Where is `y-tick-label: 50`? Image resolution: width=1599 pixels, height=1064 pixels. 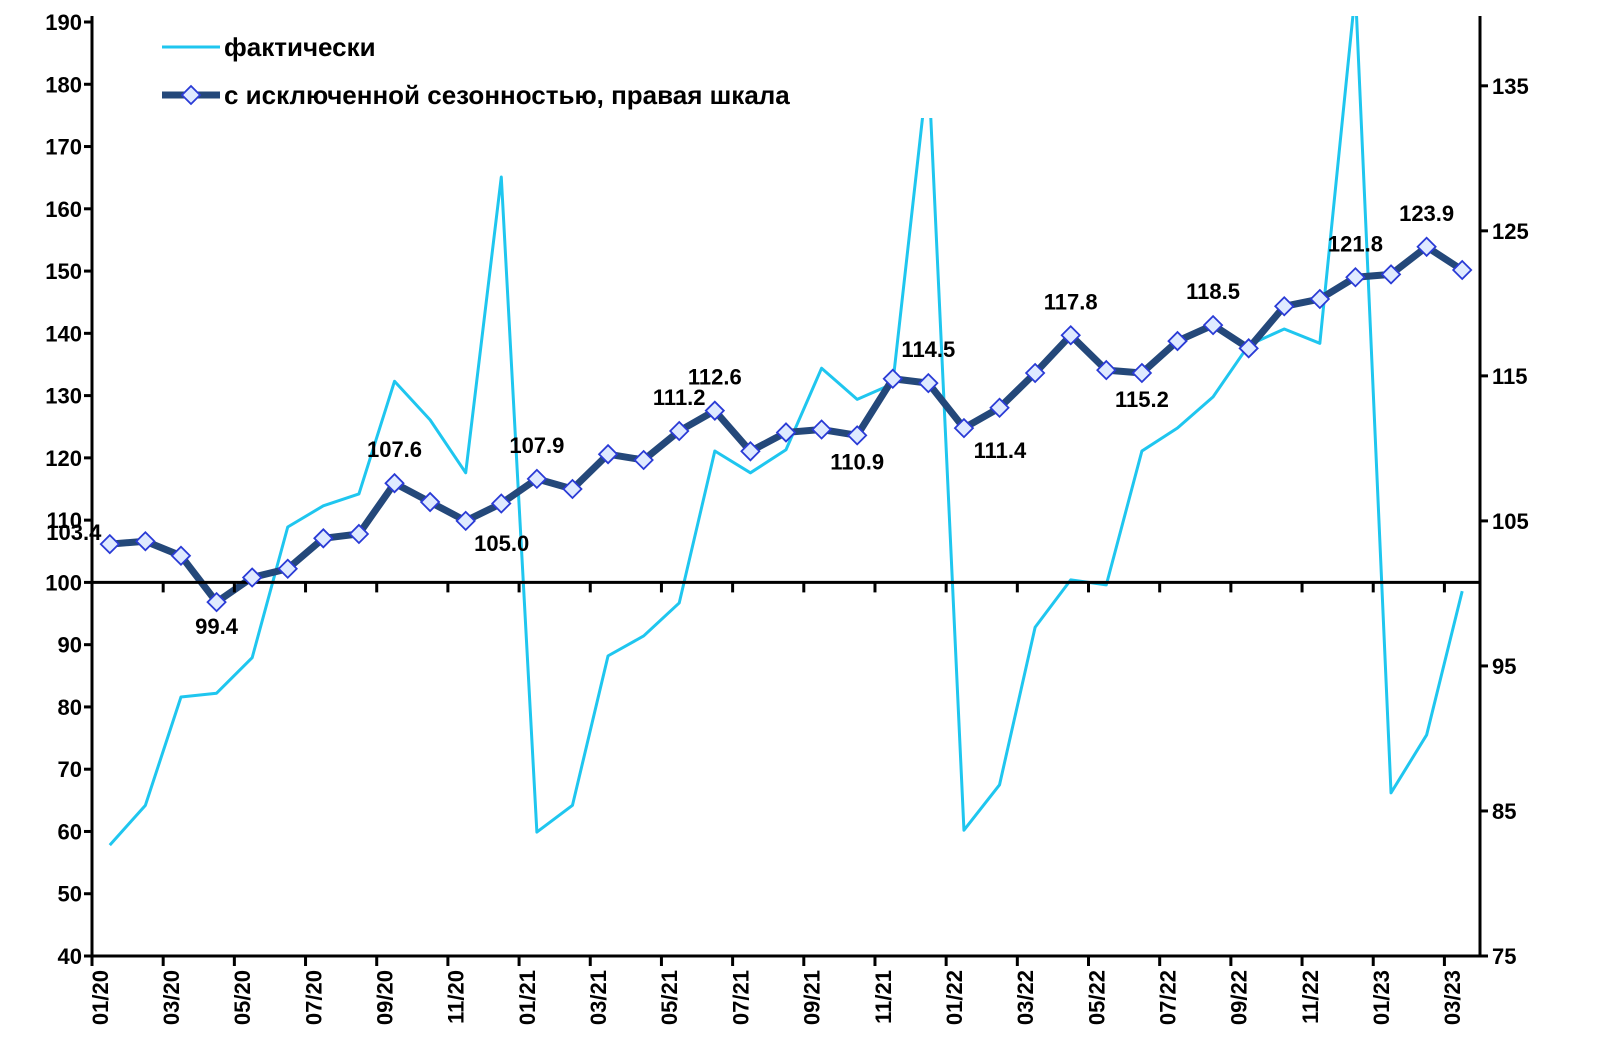
y-tick-label: 50 is located at coordinates (70, 894).